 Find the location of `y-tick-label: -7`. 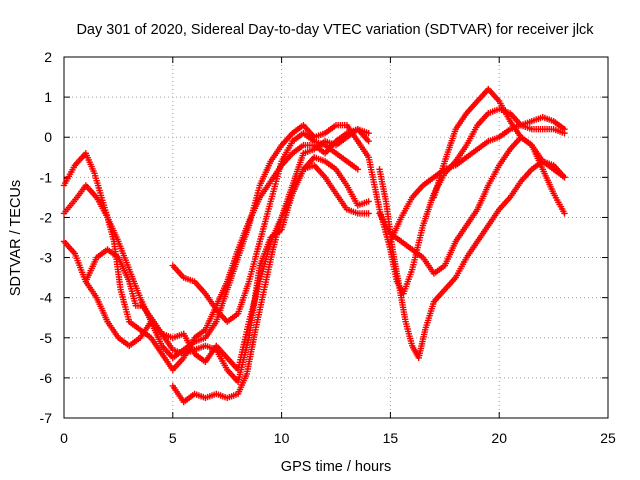

y-tick-label: -7 is located at coordinates (46, 418).